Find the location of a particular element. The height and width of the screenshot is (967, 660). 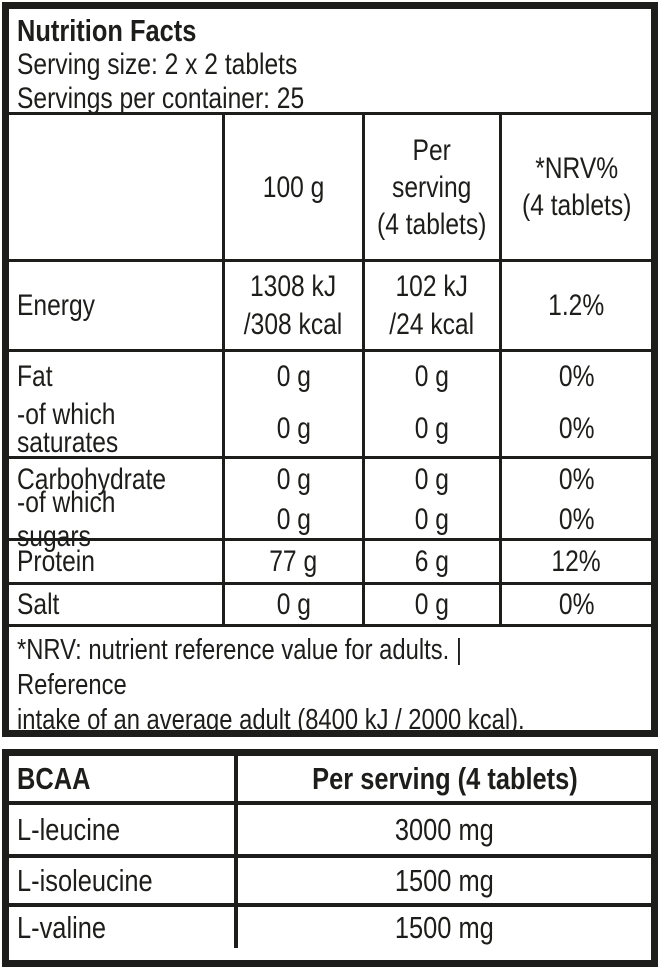

serving-size-text: Serving size: 2 x 2 tablets is located at coordinates (157, 64).